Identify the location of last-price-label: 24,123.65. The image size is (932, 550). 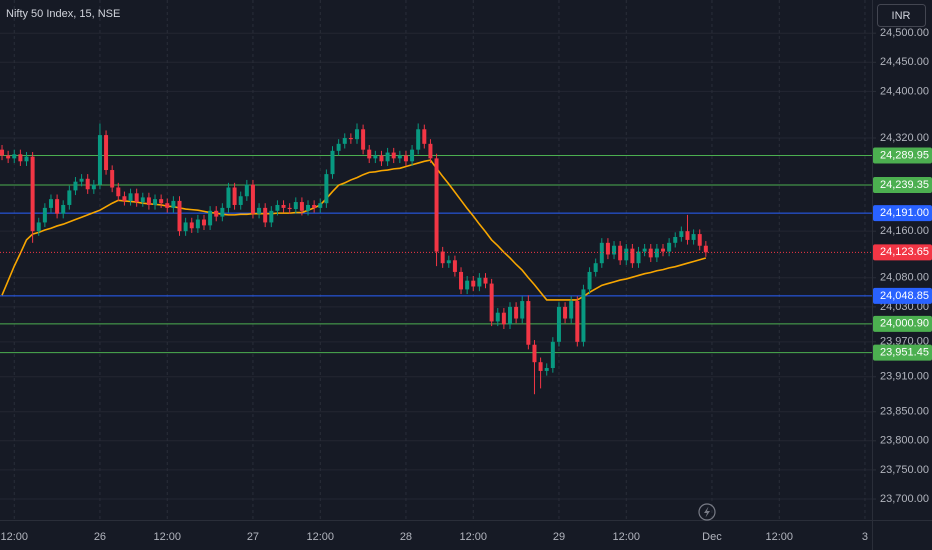
(904, 252).